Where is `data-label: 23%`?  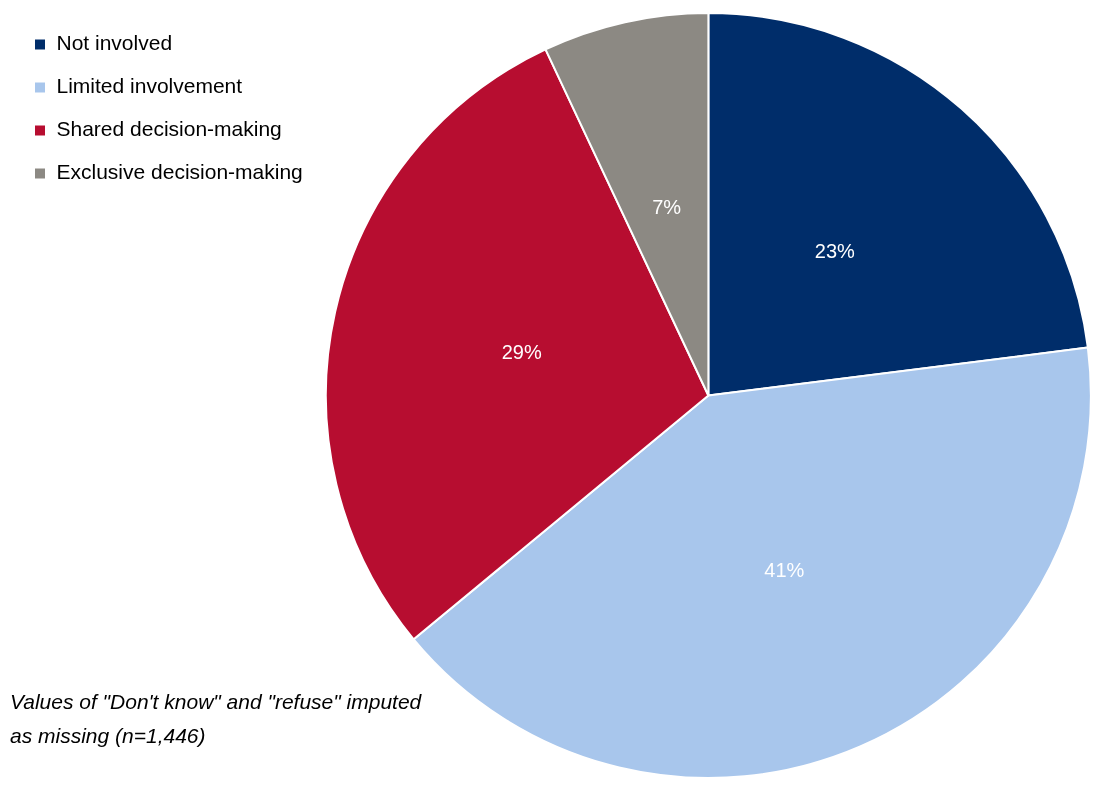
data-label: 23% is located at coordinates (835, 250).